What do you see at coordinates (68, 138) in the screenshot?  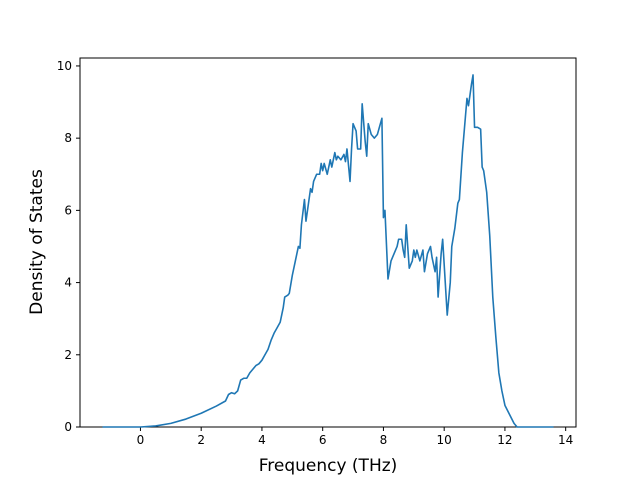 I see `y-tick-label: 8` at bounding box center [68, 138].